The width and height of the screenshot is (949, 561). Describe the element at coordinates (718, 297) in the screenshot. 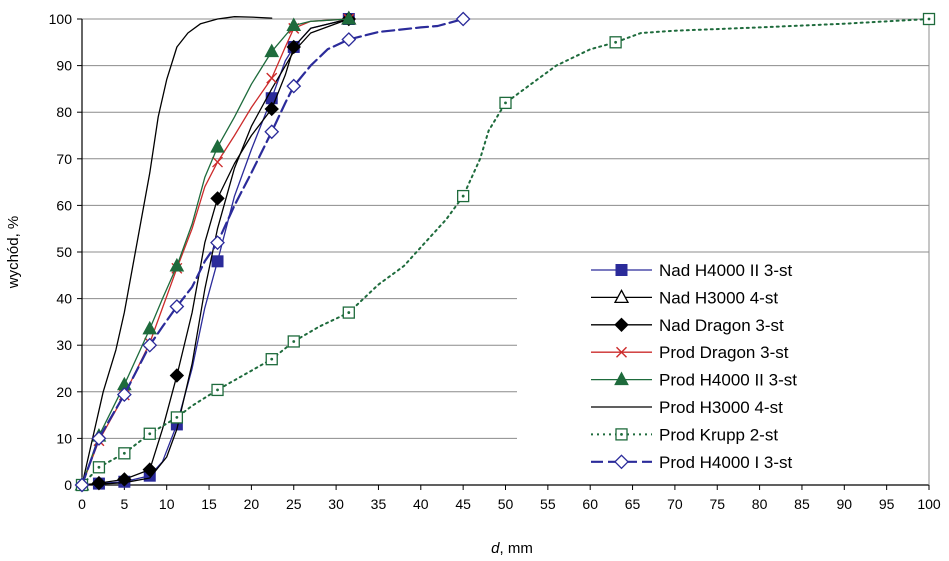

I see `legend-label: Nad H3000 4-st` at that location.